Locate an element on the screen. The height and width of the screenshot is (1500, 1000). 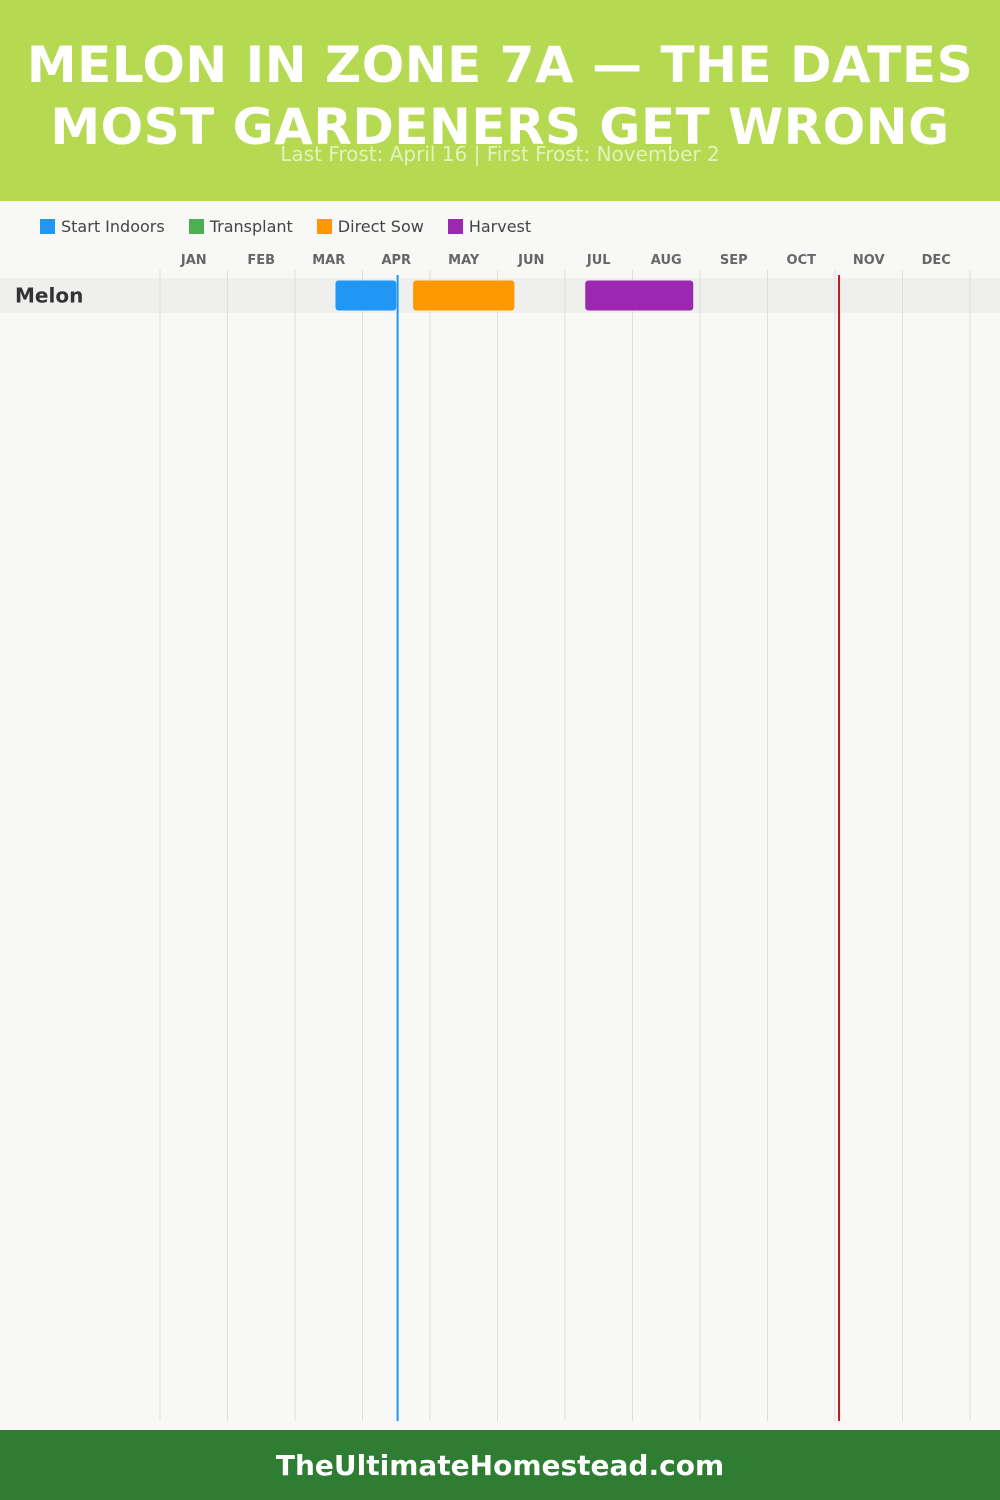
bar-direct-sow is located at coordinates (464, 295).